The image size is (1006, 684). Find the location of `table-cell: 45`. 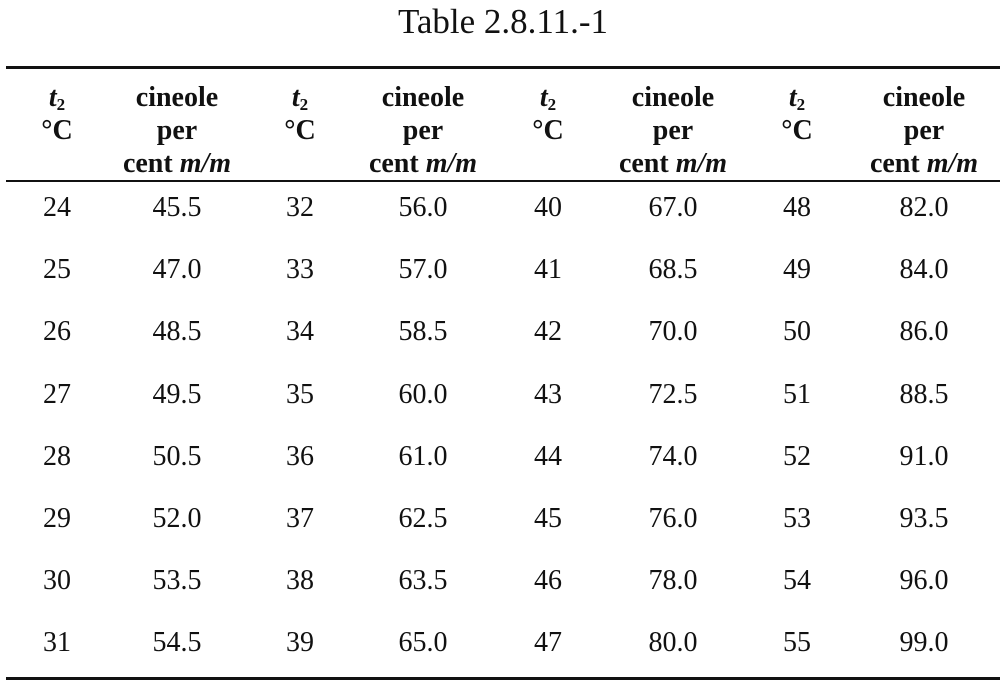

table-cell: 45 is located at coordinates (548, 518).